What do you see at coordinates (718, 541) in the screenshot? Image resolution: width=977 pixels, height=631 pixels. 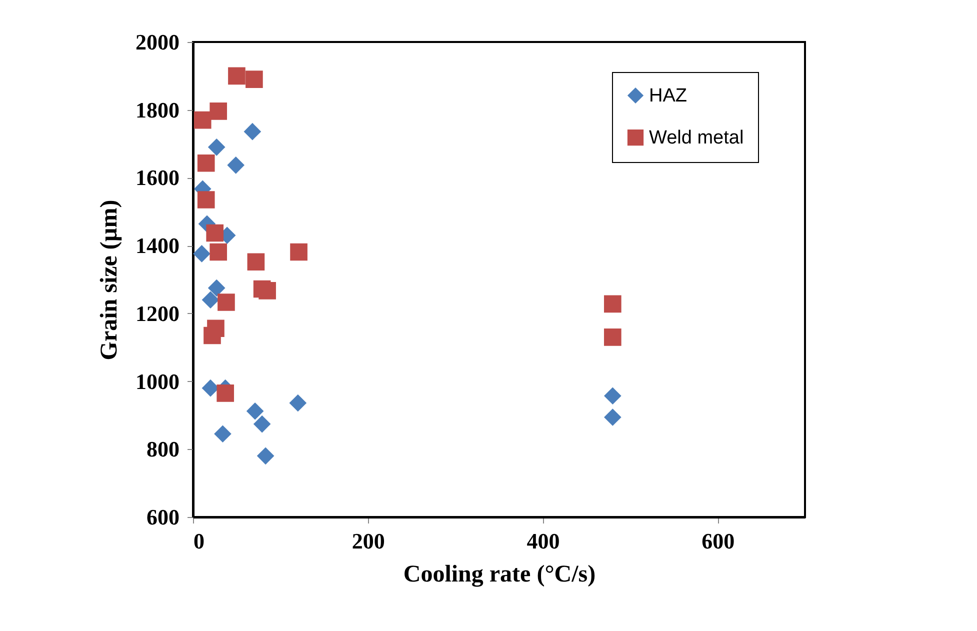 I see `x-tick-label: 600` at bounding box center [718, 541].